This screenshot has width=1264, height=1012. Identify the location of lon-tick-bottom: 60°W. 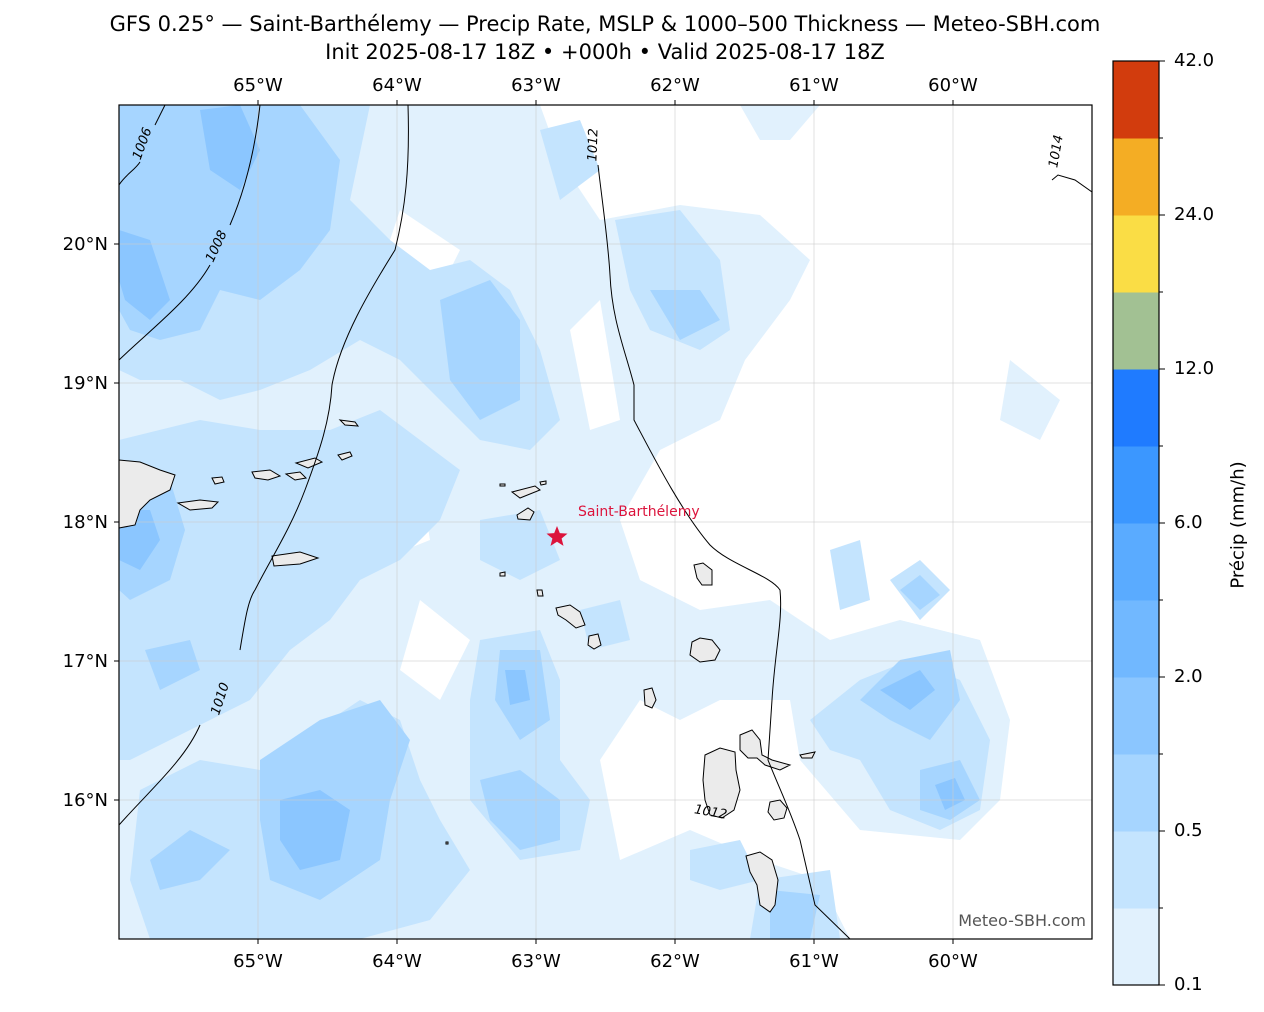
(953, 961).